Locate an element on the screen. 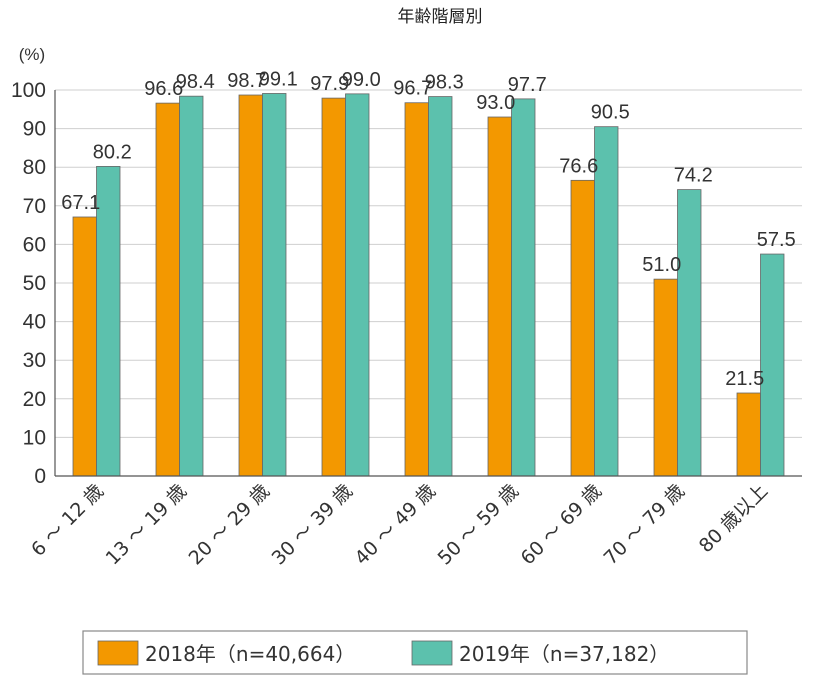 This screenshot has width=836, height=687. legend-label: 2018年（n=40,664） is located at coordinates (250, 654).